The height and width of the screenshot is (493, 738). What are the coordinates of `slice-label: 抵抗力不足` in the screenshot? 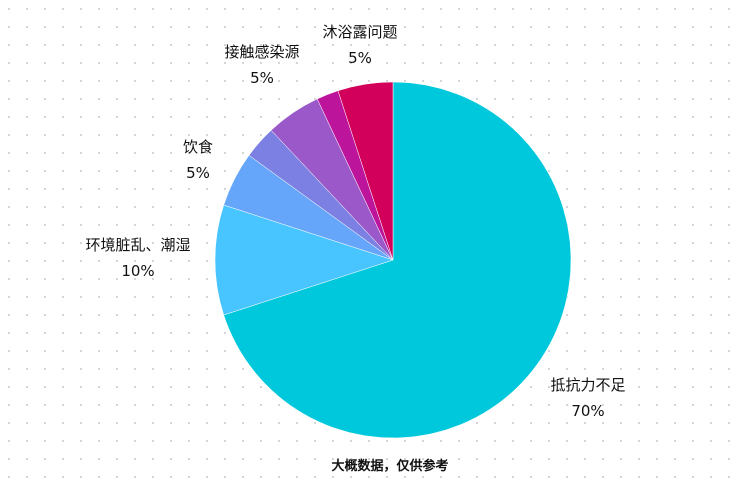 It's located at (587, 385).